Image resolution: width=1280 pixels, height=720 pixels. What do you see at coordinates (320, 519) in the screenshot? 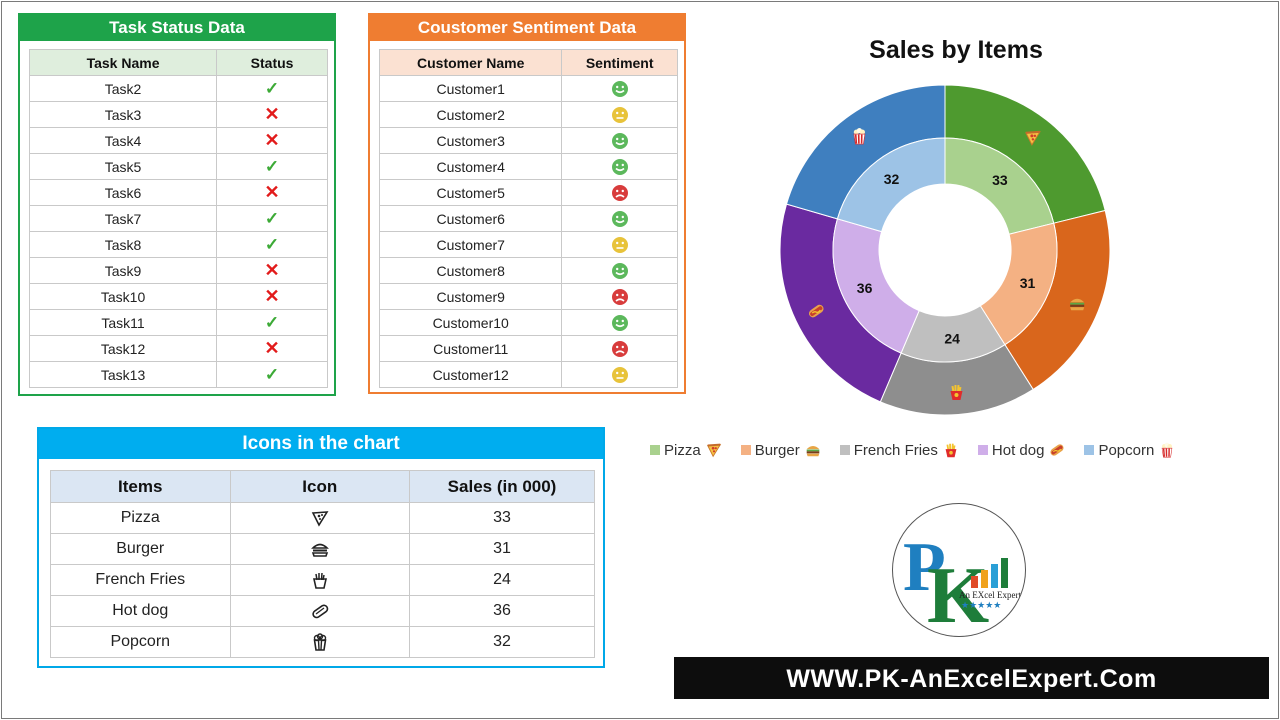
I see `pizza-icon` at bounding box center [320, 519].